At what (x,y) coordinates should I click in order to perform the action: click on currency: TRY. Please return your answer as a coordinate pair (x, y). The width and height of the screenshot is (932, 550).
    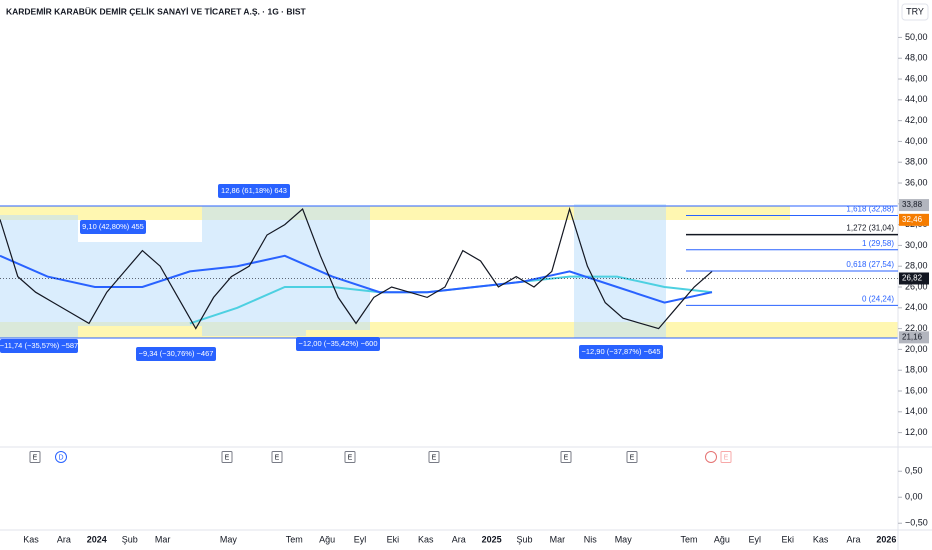
    Looking at the image, I should click on (915, 11).